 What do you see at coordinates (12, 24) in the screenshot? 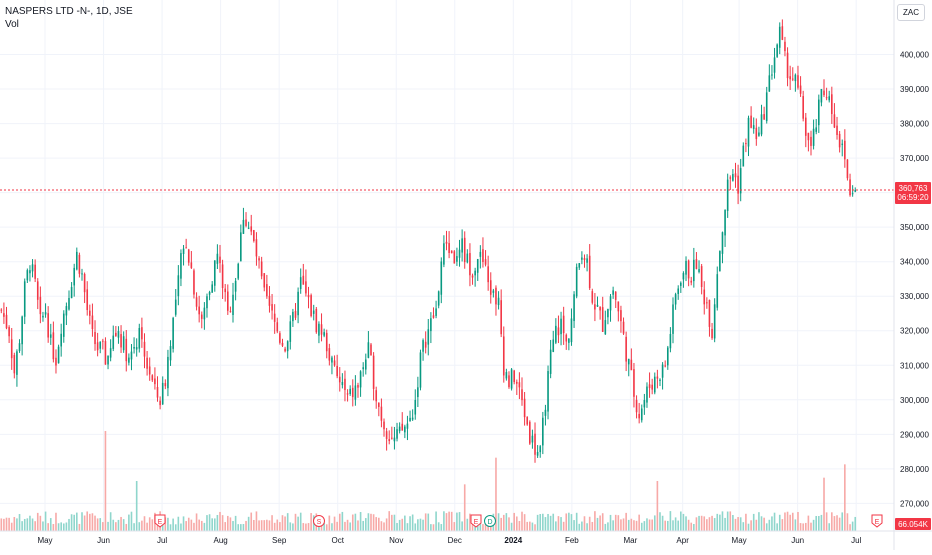
I see `volume-legend: Vol` at bounding box center [12, 24].